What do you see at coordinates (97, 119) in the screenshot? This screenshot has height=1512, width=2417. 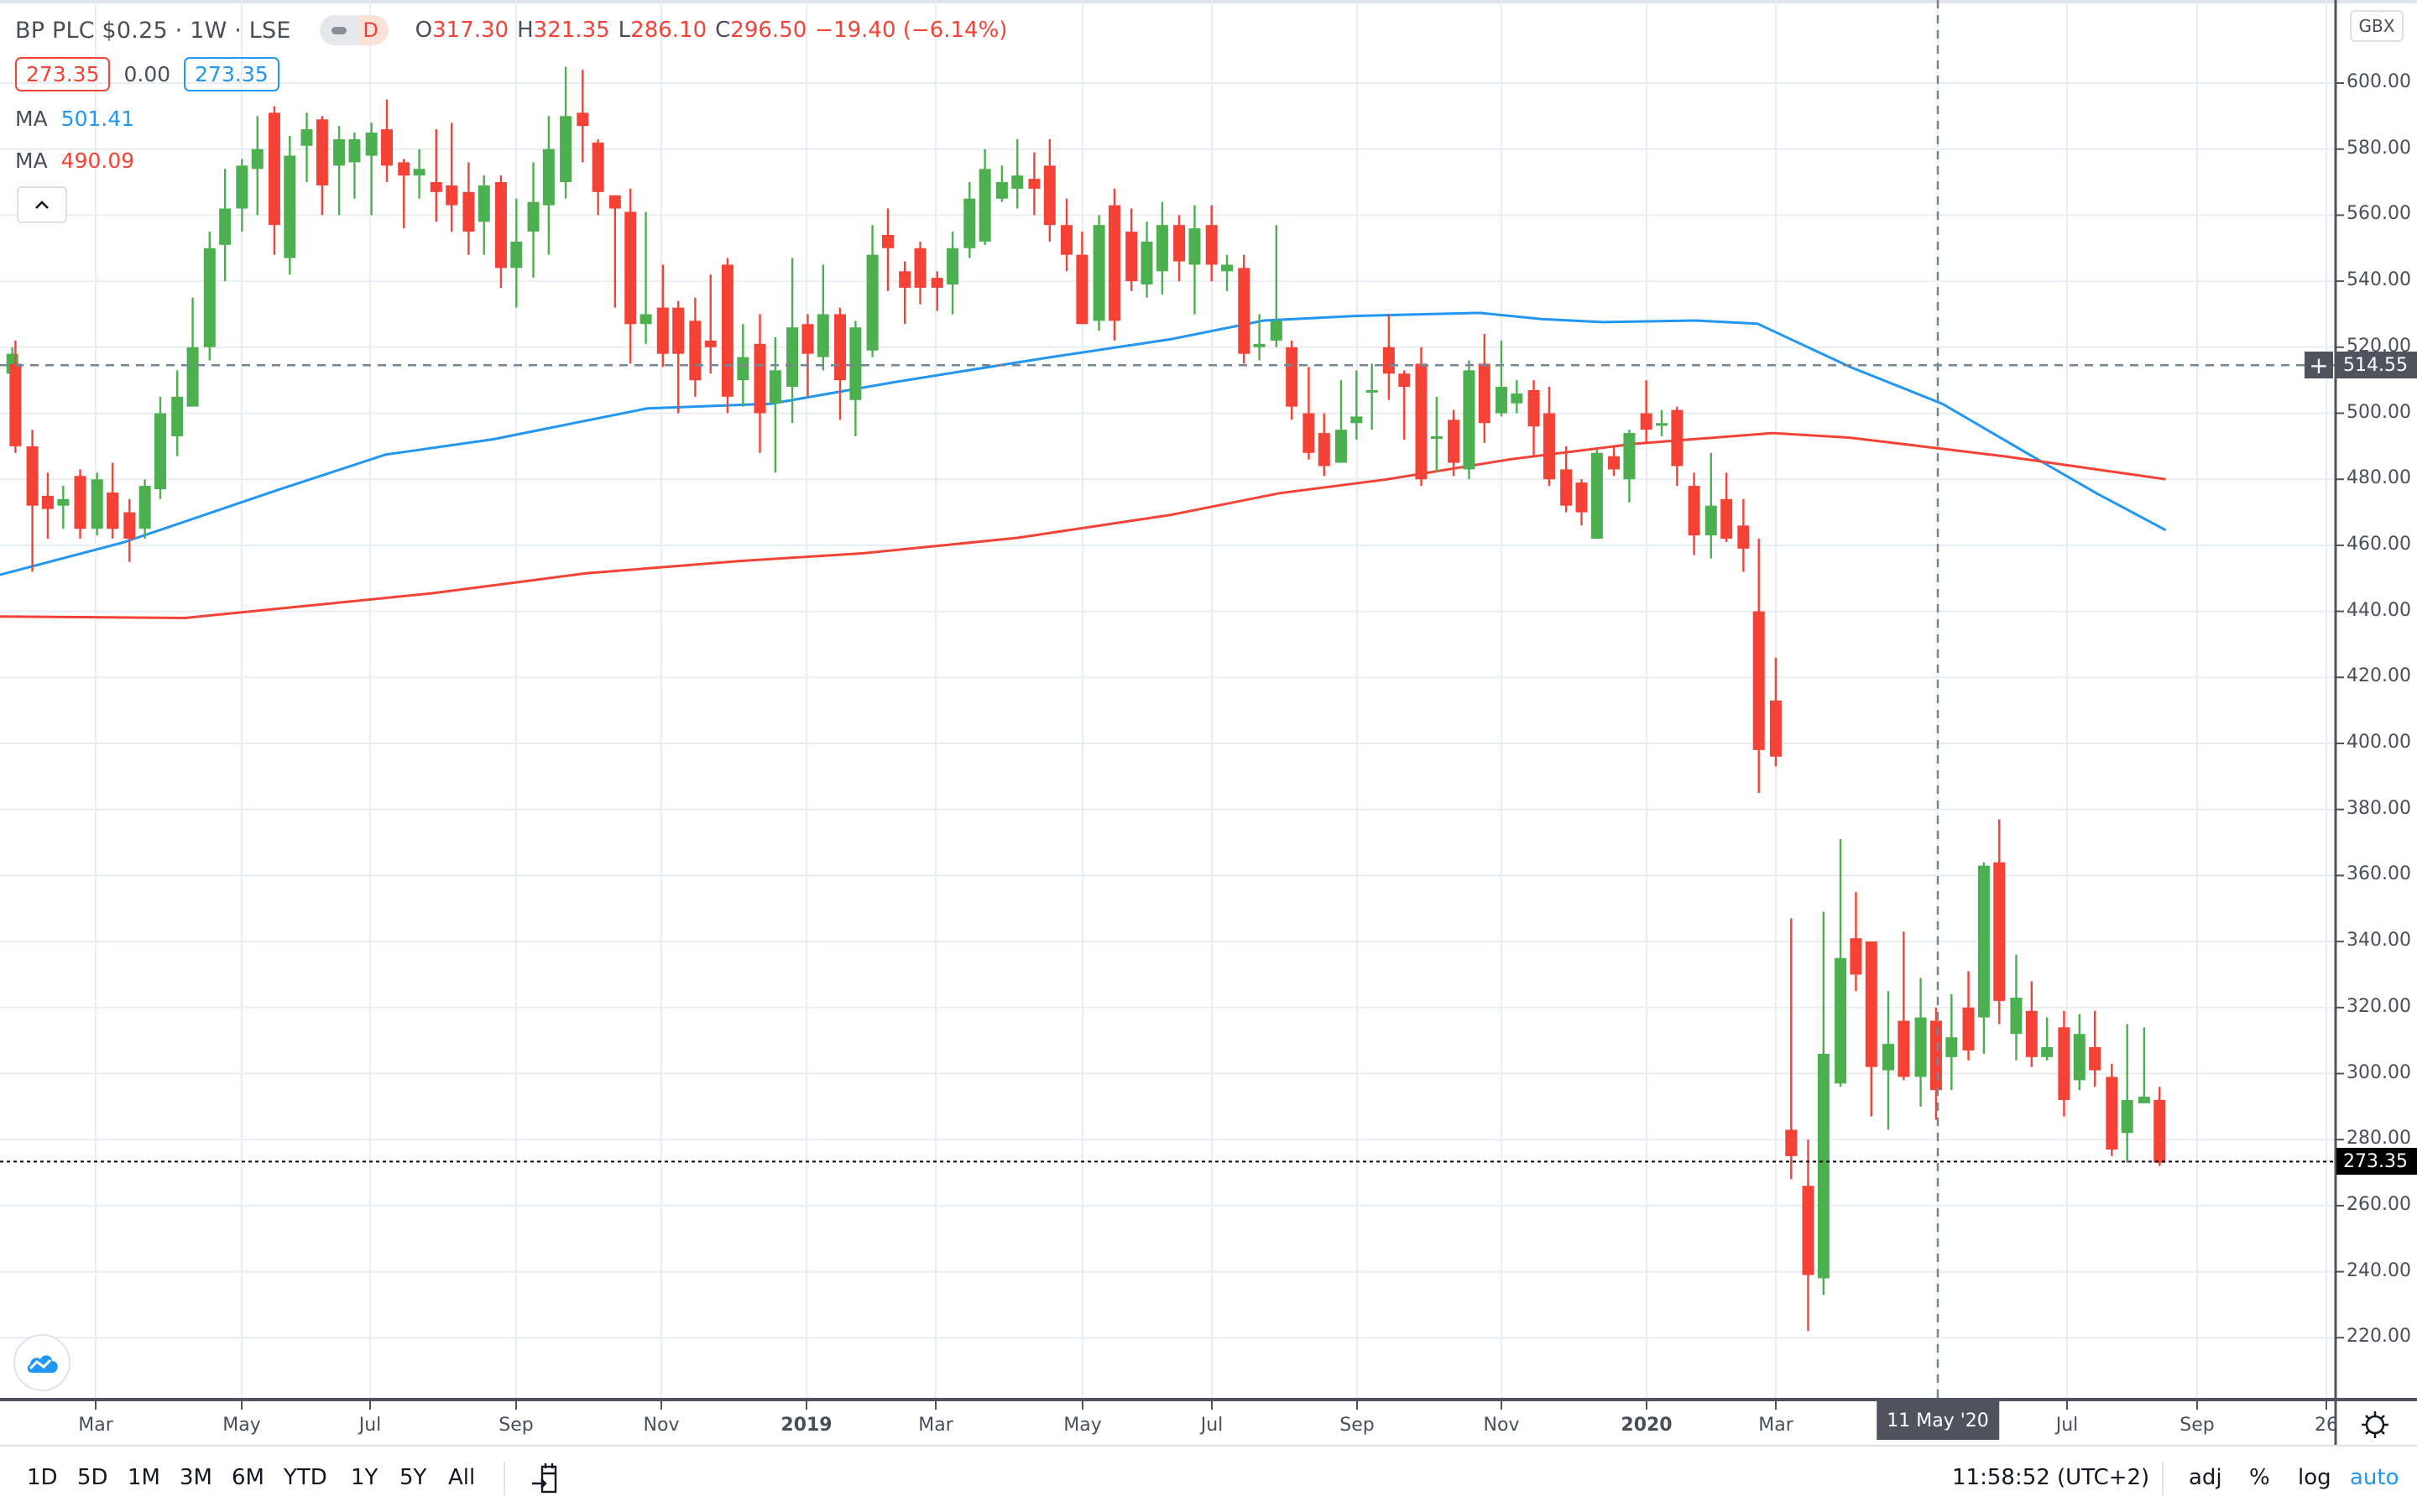 I see `indicator-value: 501.41` at bounding box center [97, 119].